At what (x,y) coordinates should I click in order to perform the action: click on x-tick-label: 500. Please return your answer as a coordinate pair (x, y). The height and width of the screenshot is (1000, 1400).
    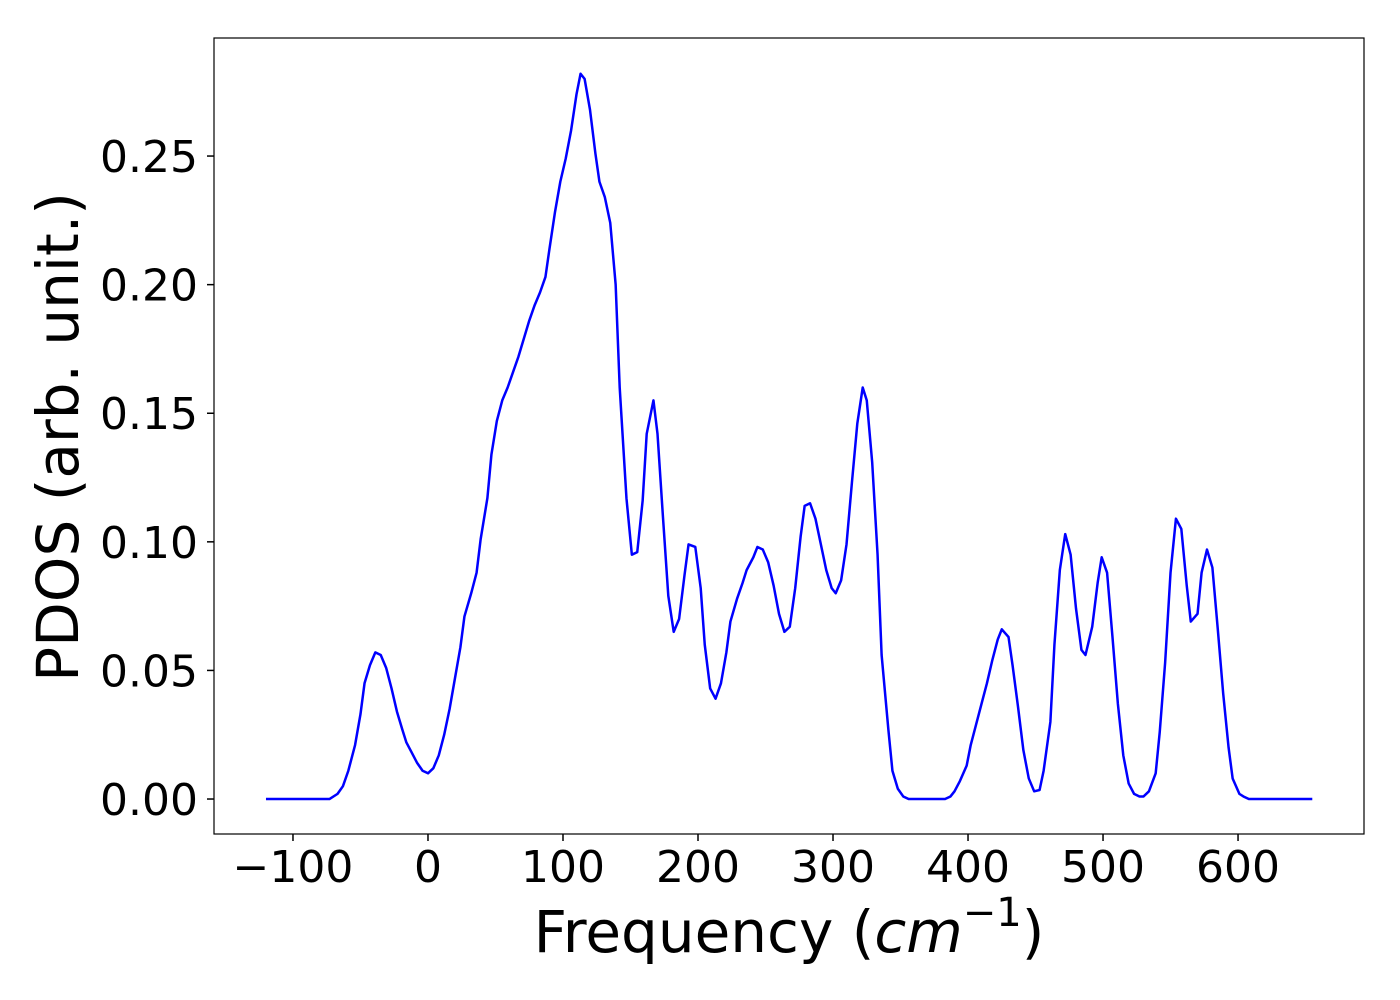
    Looking at the image, I should click on (1103, 867).